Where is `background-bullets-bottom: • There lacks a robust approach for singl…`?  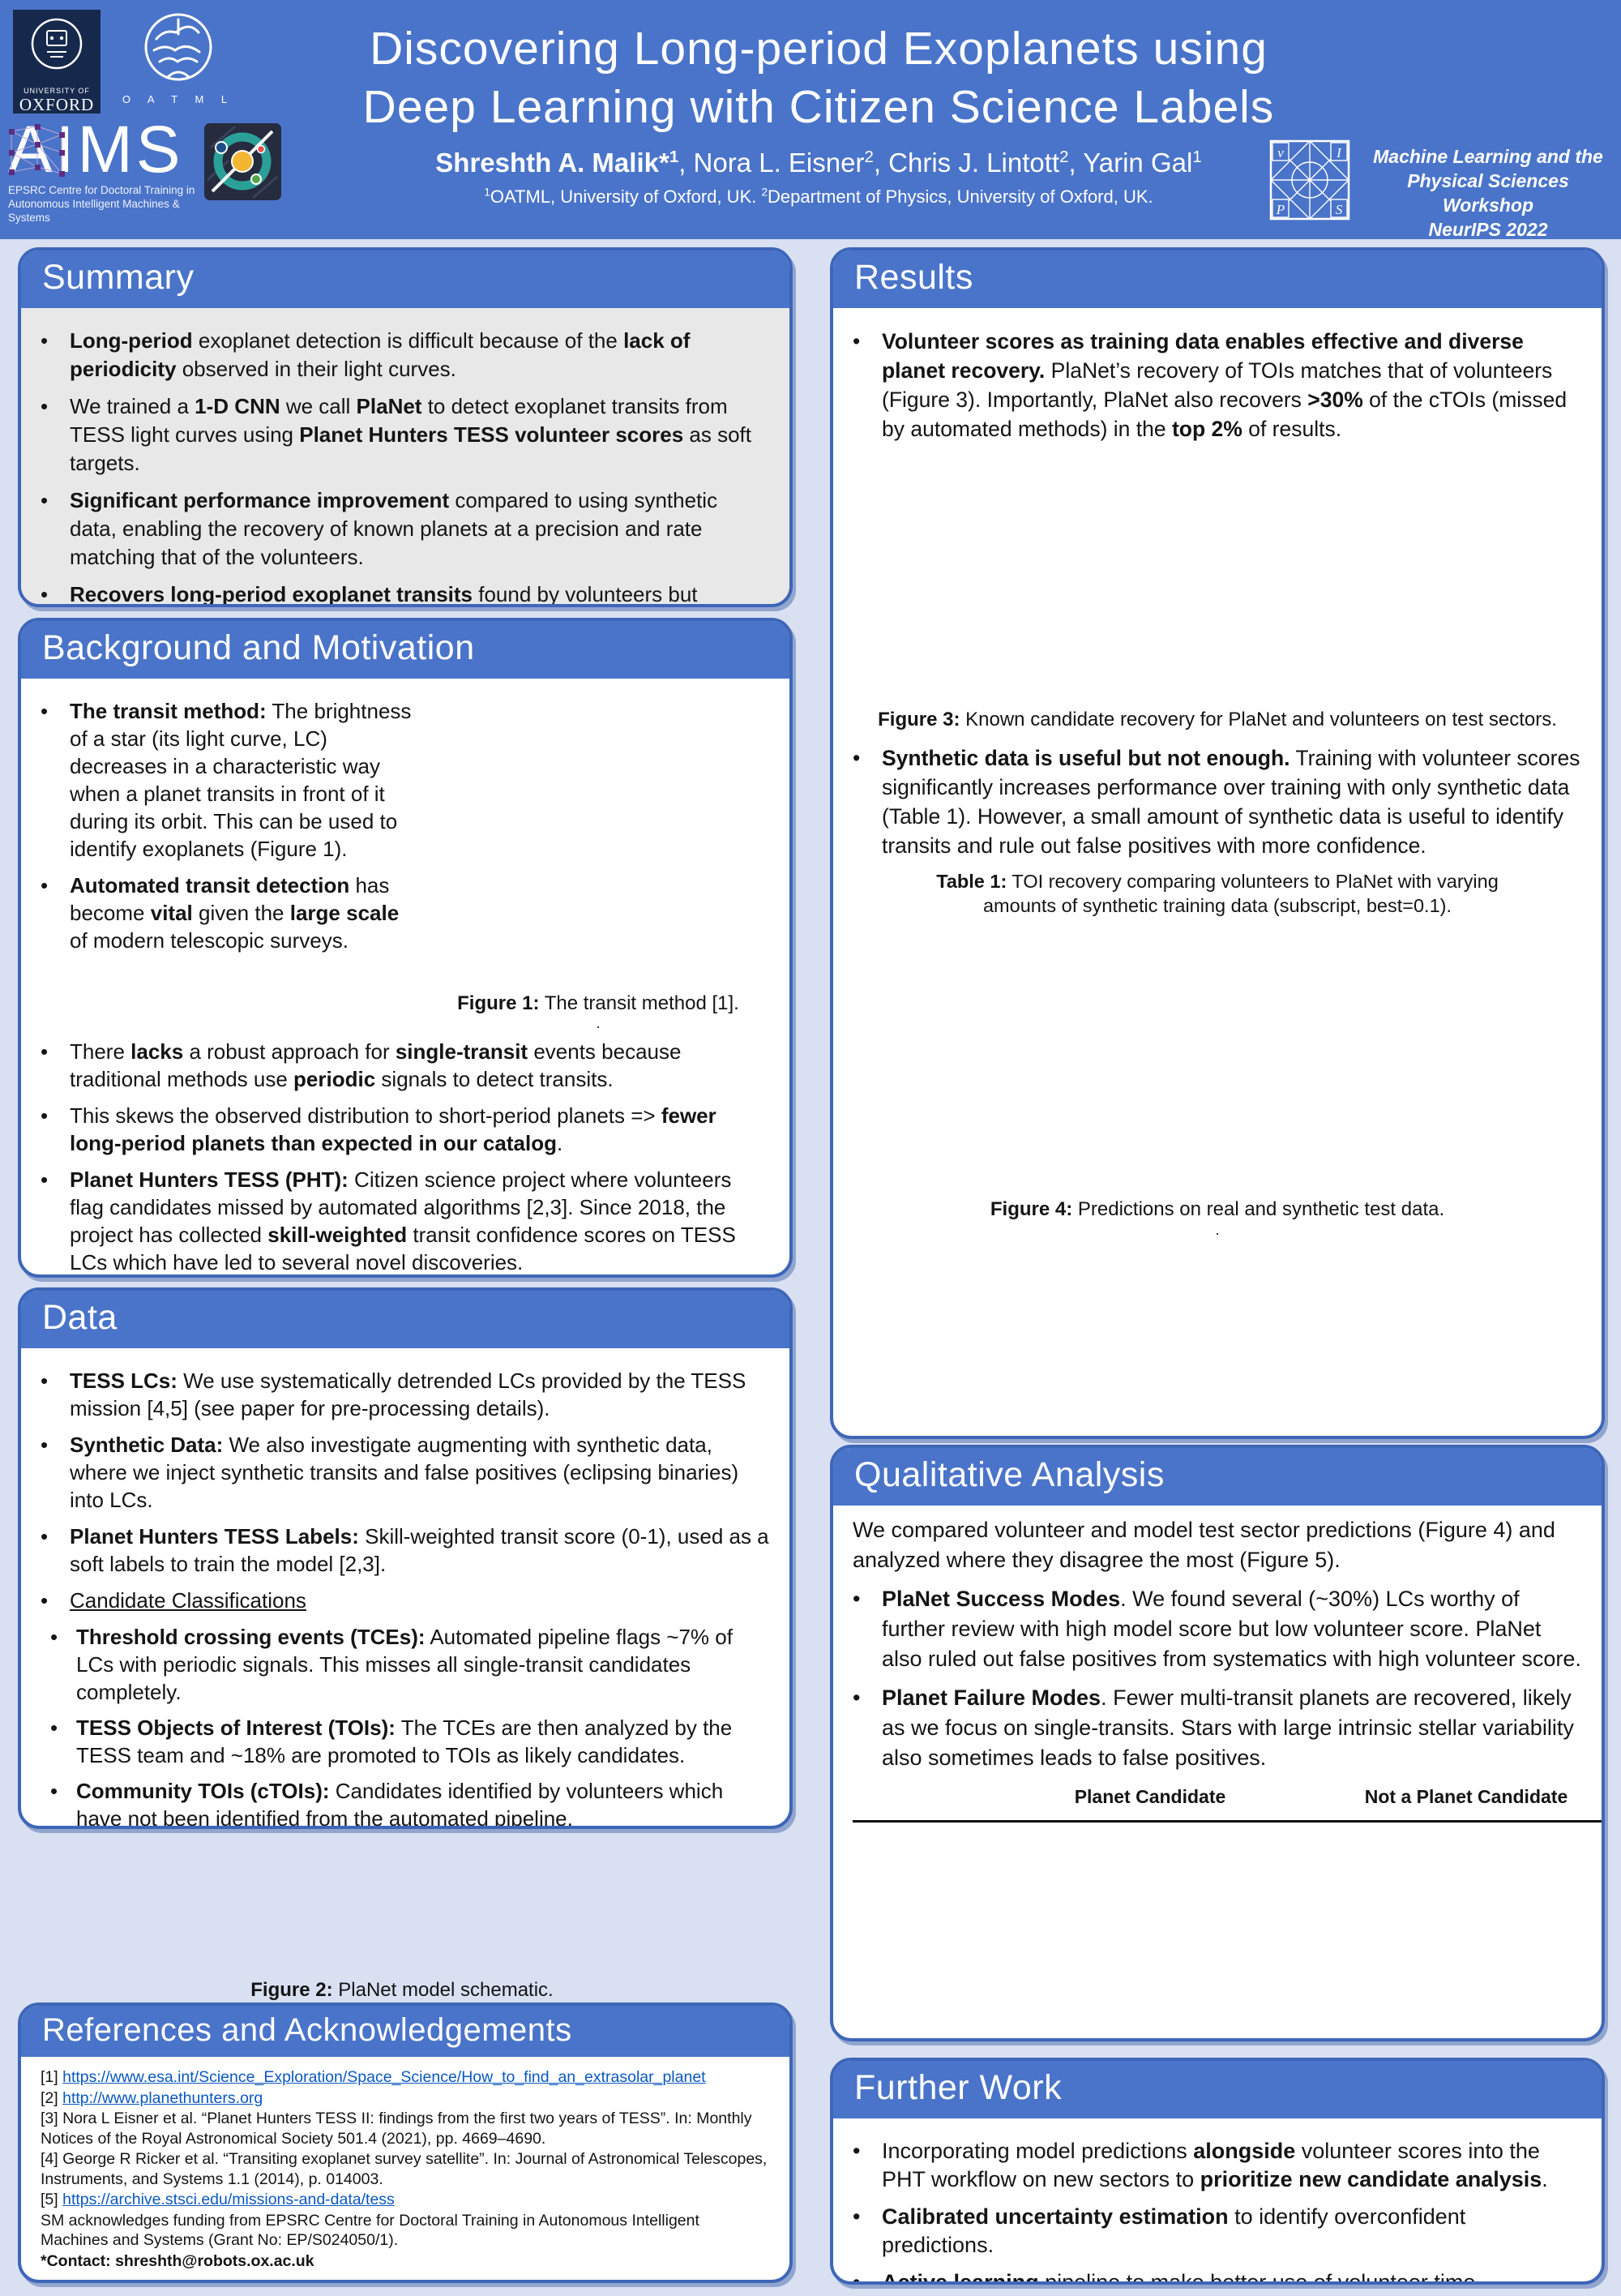
background-bullets-bottom: • There lacks a robust approach for singl… is located at coordinates (406, 1156).